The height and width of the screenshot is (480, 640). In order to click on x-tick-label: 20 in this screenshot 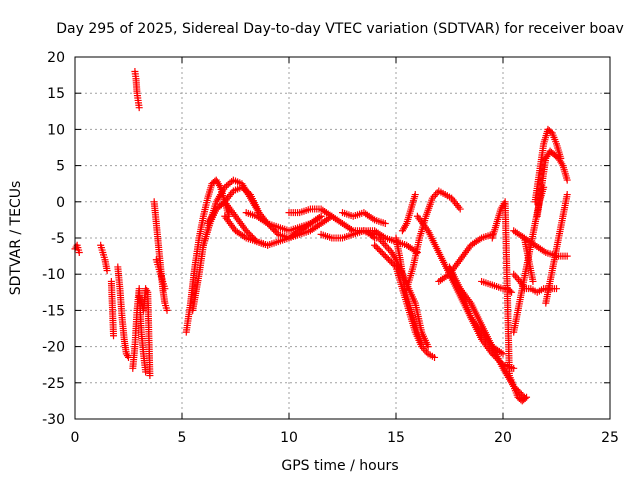, I will do `click(503, 438)`.